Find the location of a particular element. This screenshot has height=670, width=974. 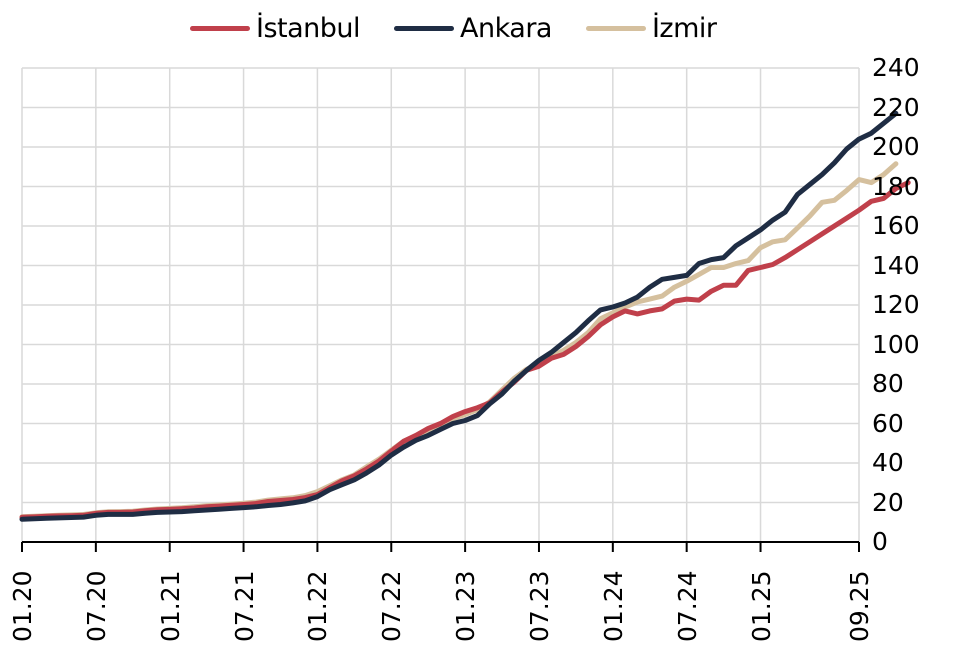

x-tick-label: 01.25 is located at coordinates (761, 606).